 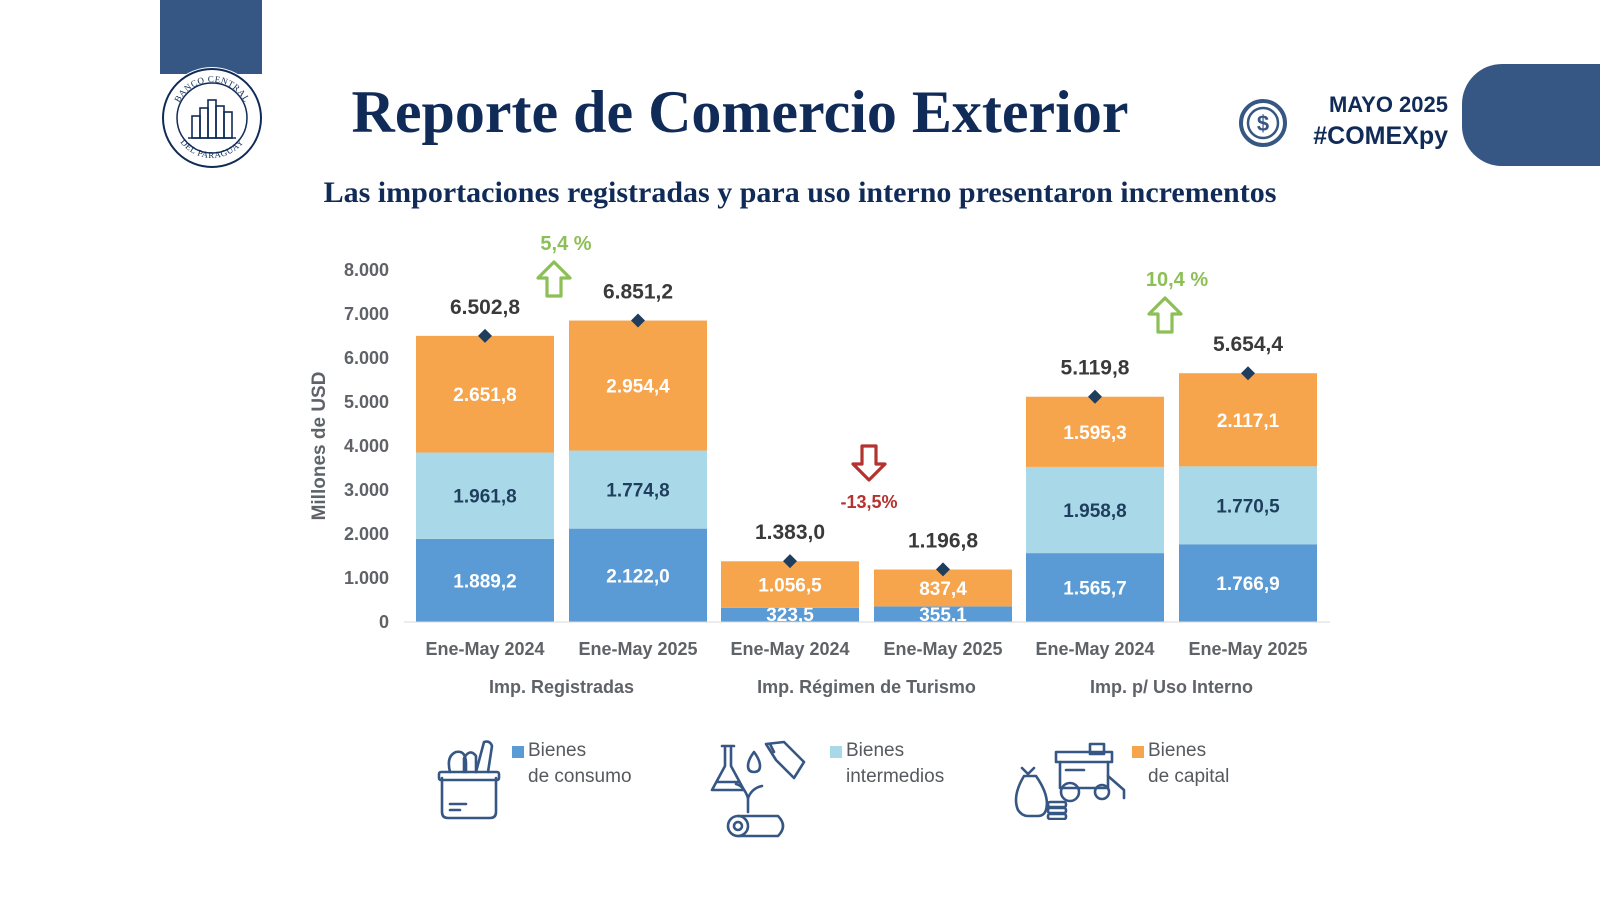 I want to click on total-value-label: 5.119,8, so click(x=1095, y=368).